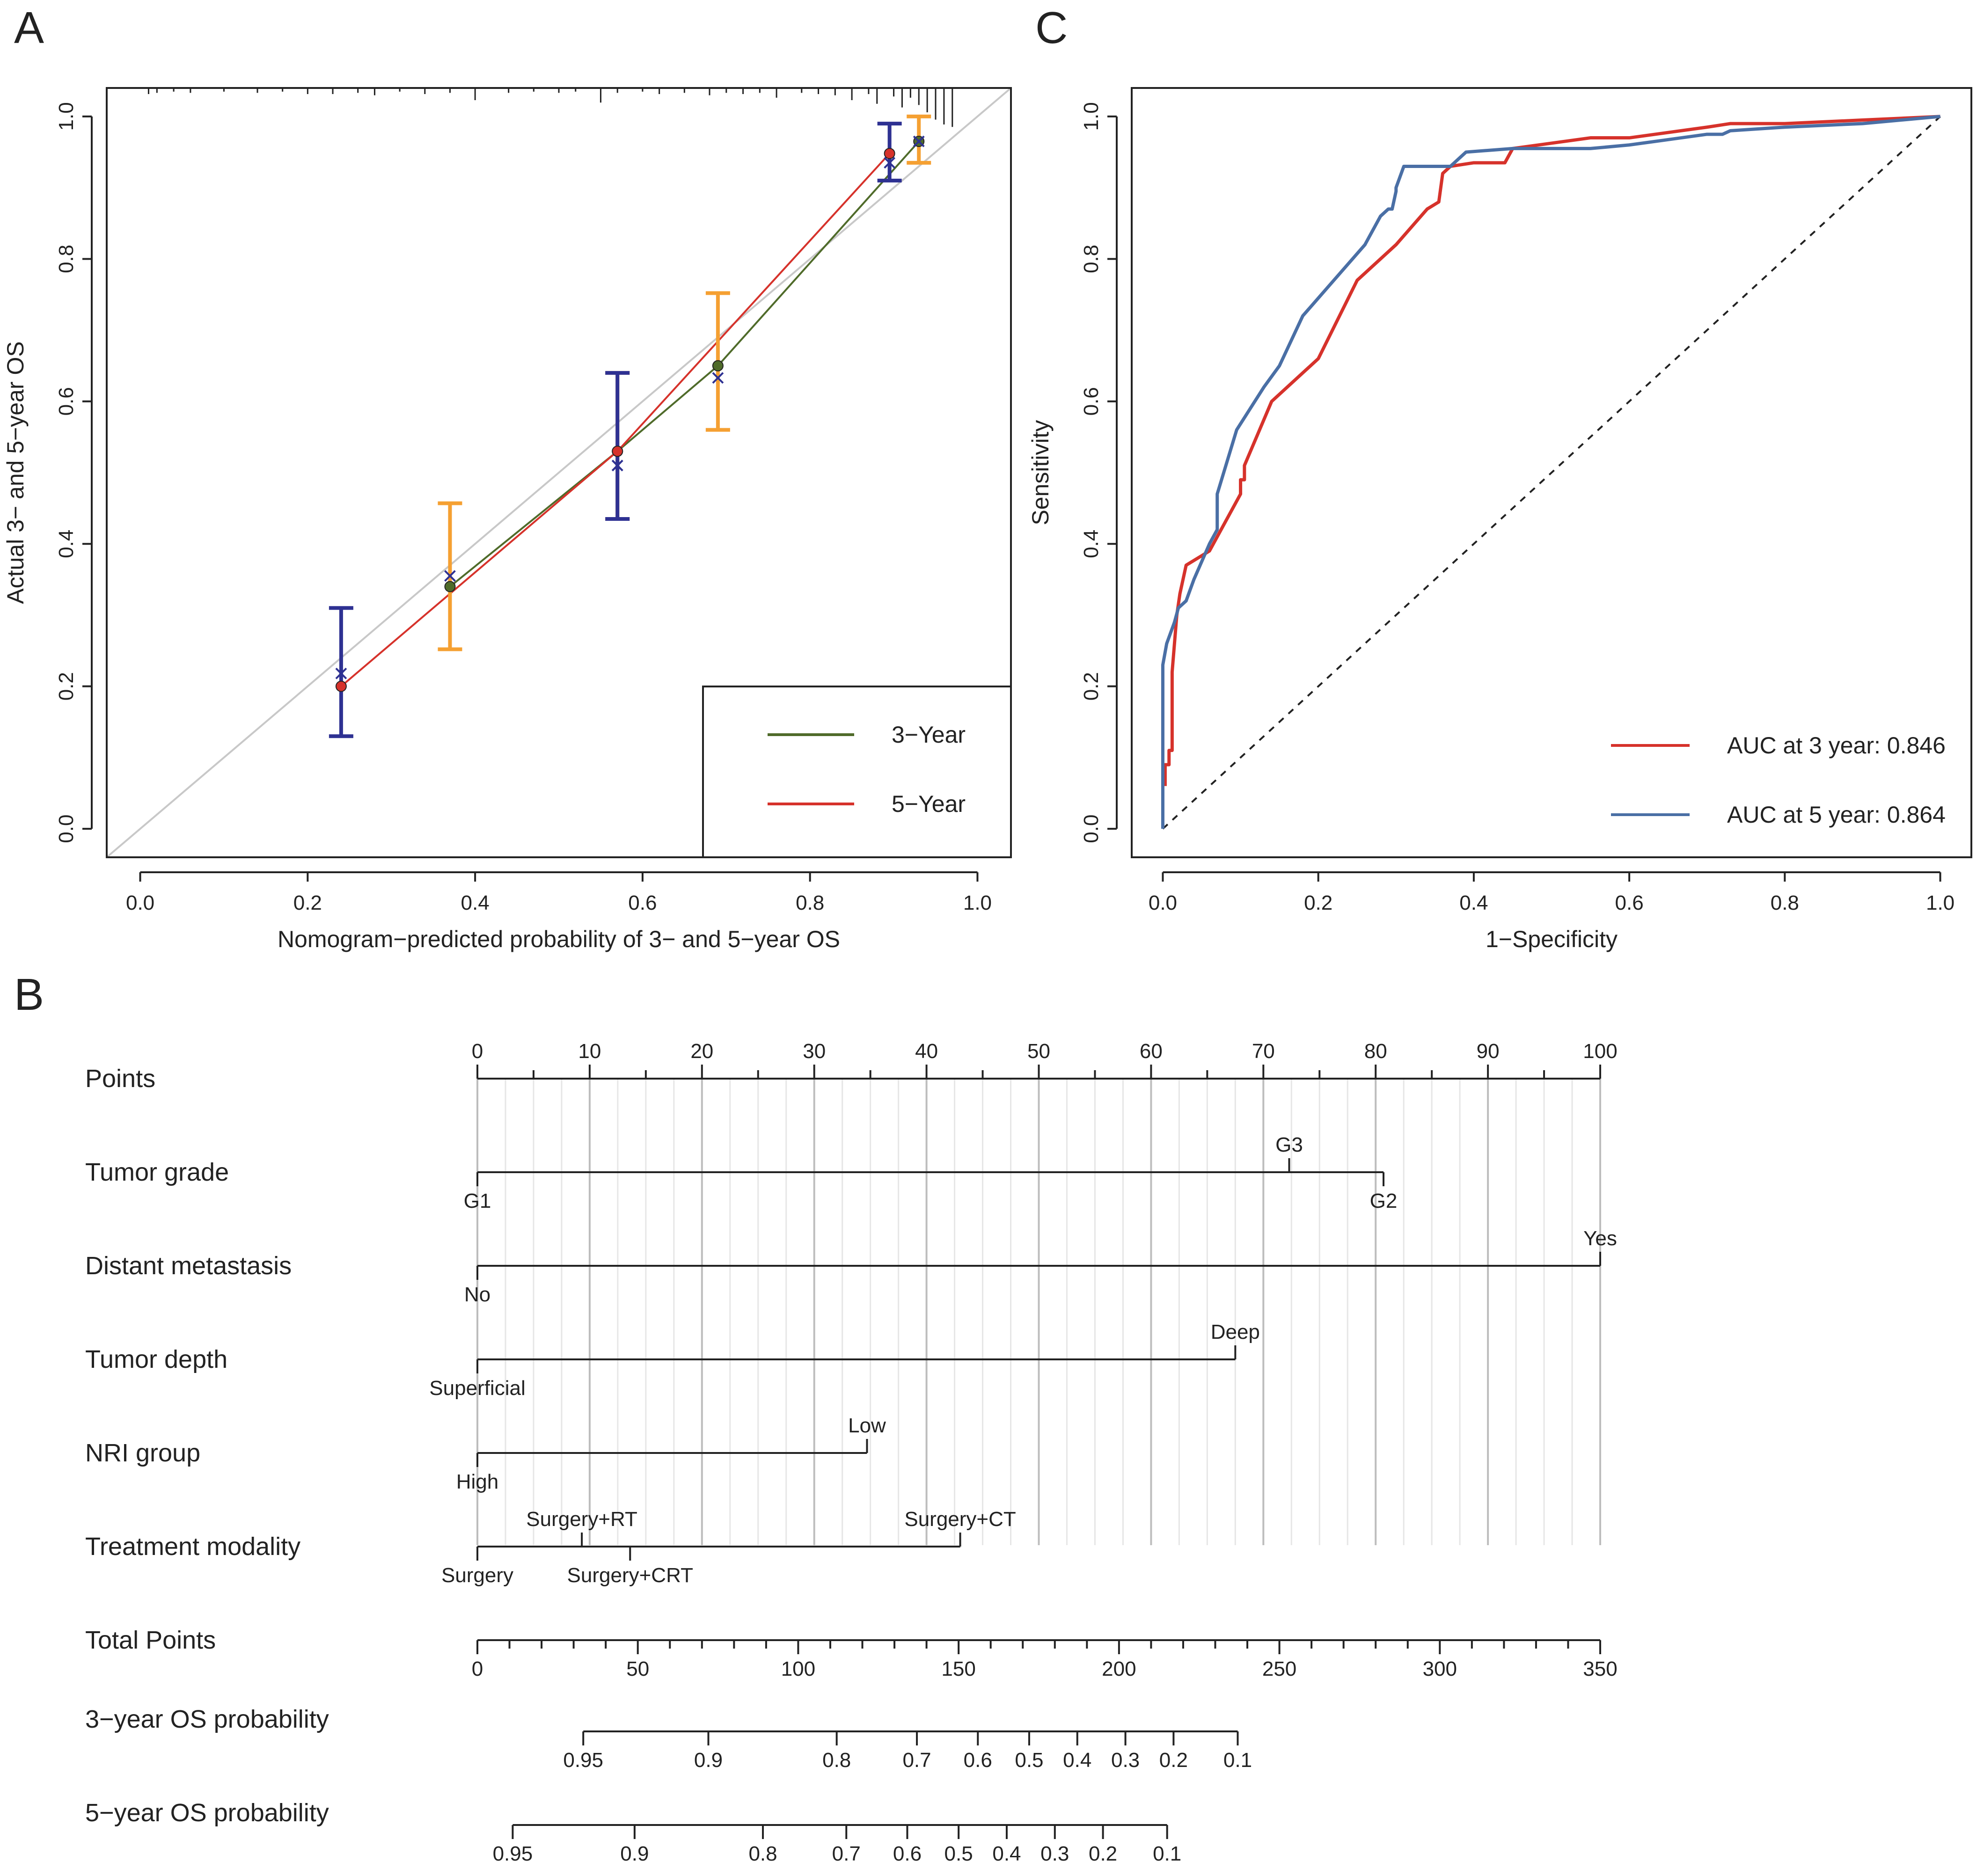 This screenshot has width=1984, height=1876. I want to click on b-total-points-tick-label: 50, so click(637, 1669).